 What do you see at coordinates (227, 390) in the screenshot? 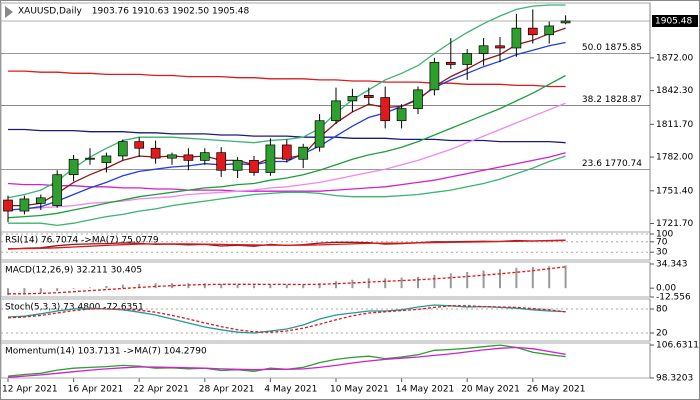
I see `x-tick-label: 28 Apr 2021` at bounding box center [227, 390].